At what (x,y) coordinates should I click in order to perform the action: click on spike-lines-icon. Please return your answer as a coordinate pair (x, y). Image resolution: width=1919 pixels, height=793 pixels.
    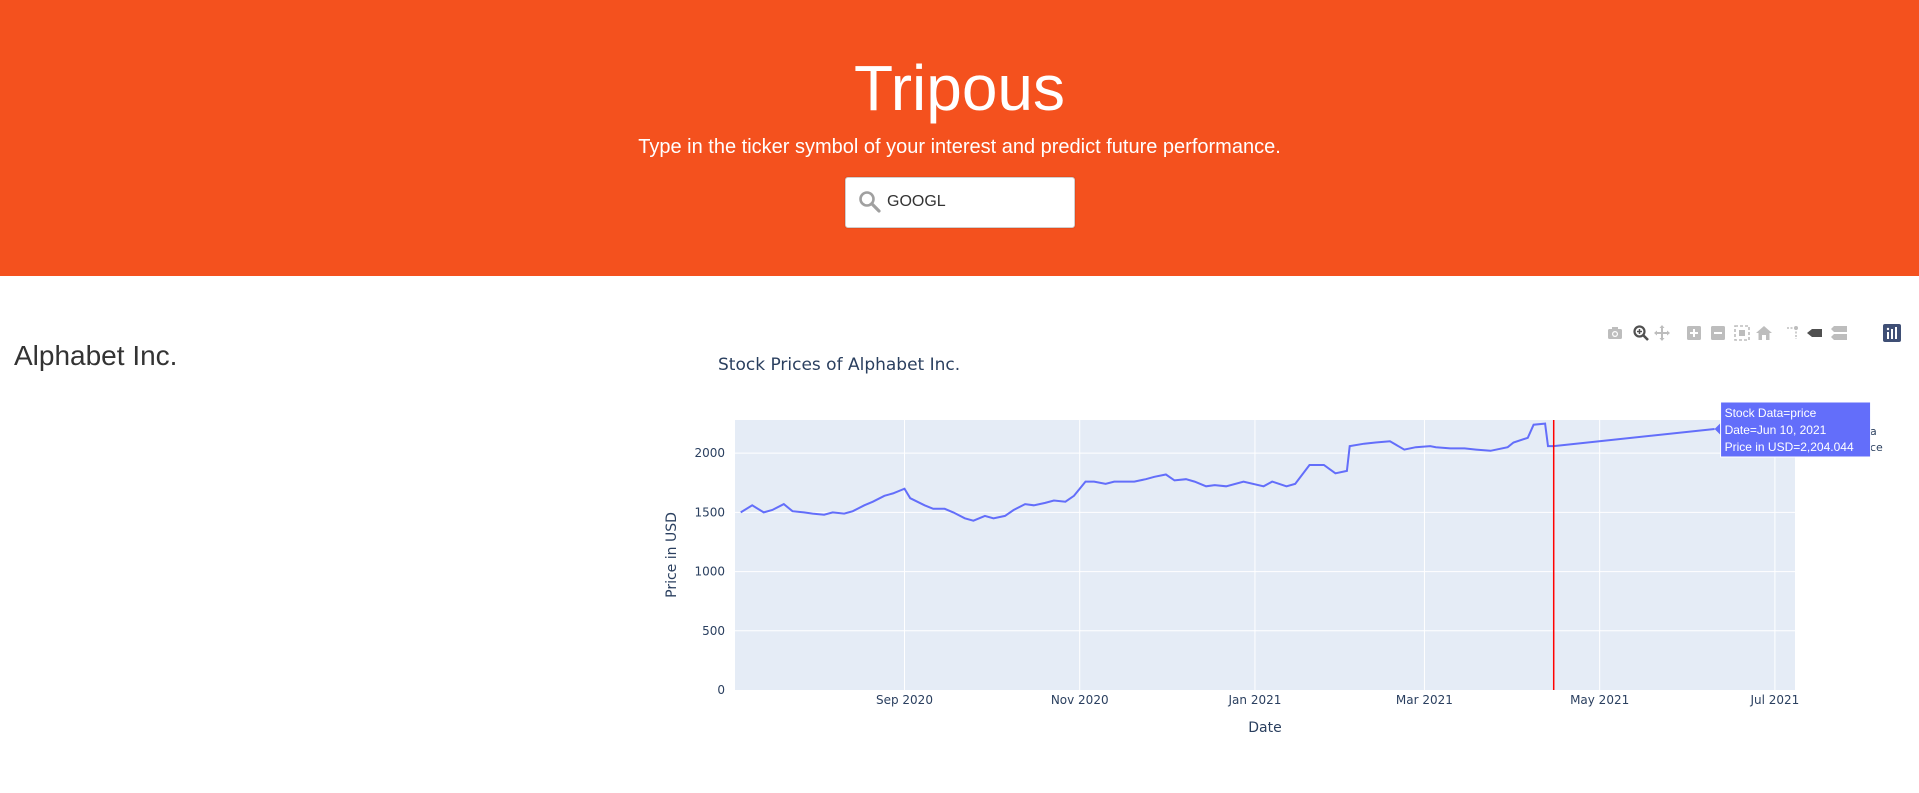
    Looking at the image, I should click on (1793, 333).